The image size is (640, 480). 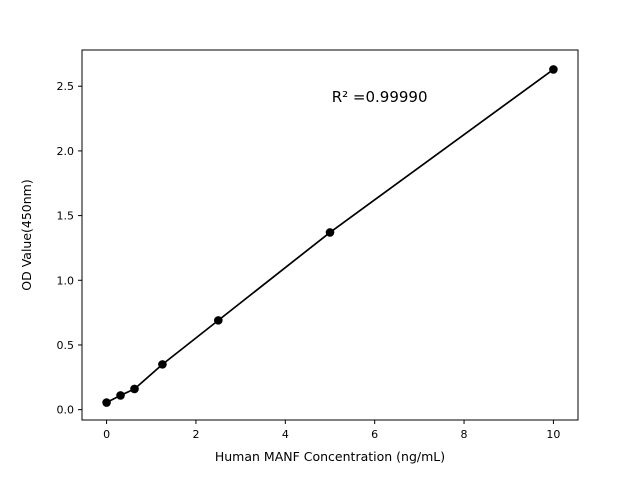 What do you see at coordinates (69, 248) in the screenshot?
I see `y-ticks: 0.0 0.5 1.0 1.5 2.0 2.5` at bounding box center [69, 248].